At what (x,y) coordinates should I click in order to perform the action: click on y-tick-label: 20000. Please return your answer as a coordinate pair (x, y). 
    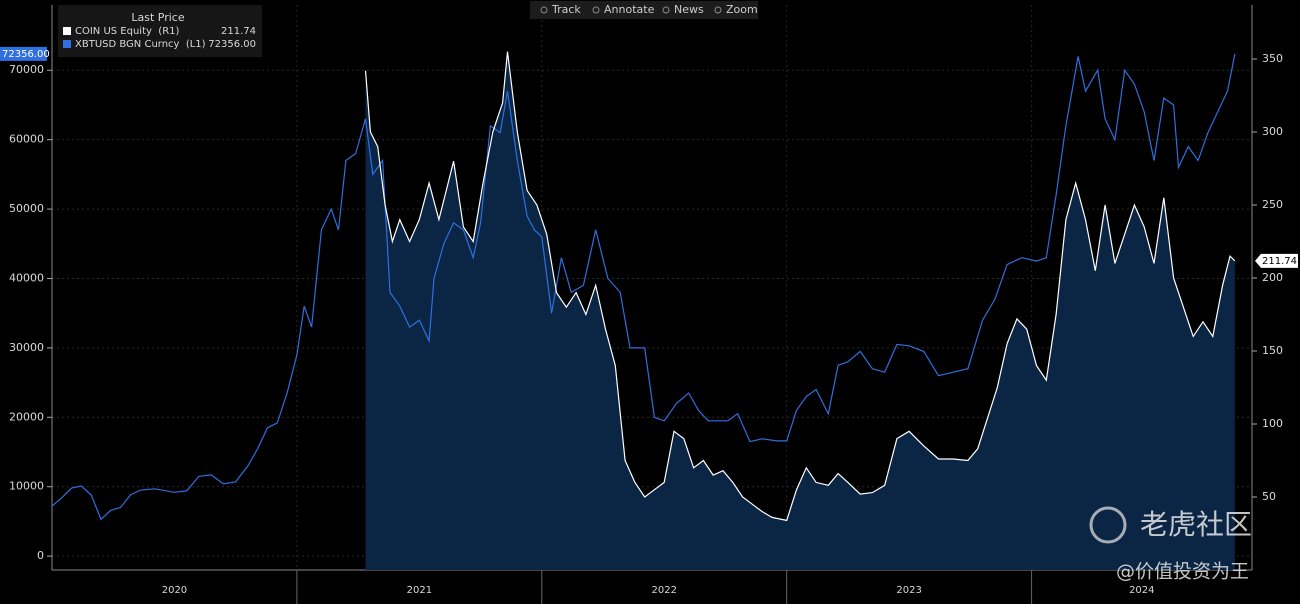
    Looking at the image, I should click on (26, 416).